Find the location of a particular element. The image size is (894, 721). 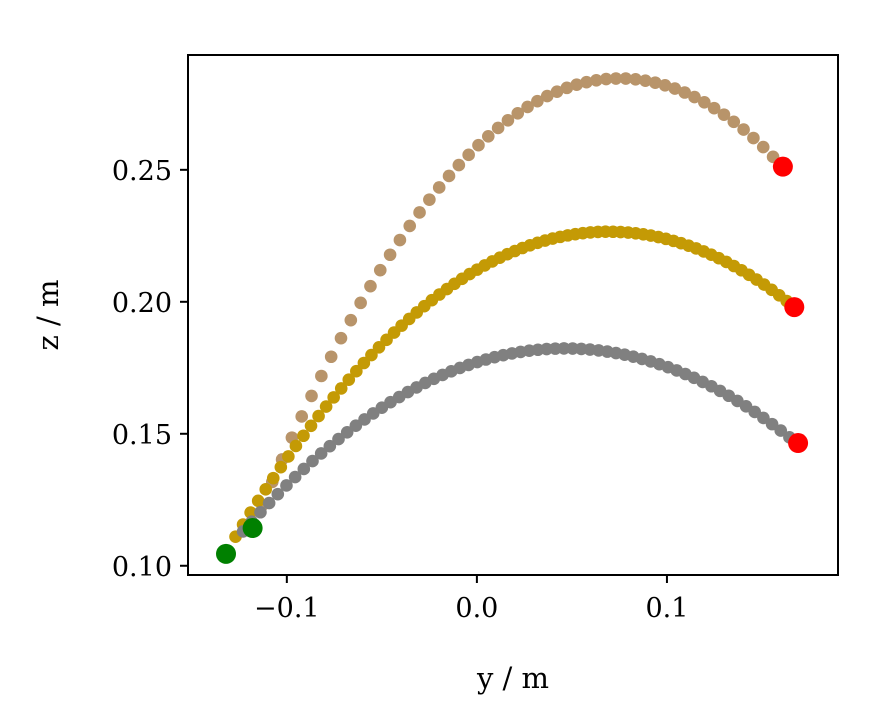

y-axis-label: z / m is located at coordinates (48, 315).